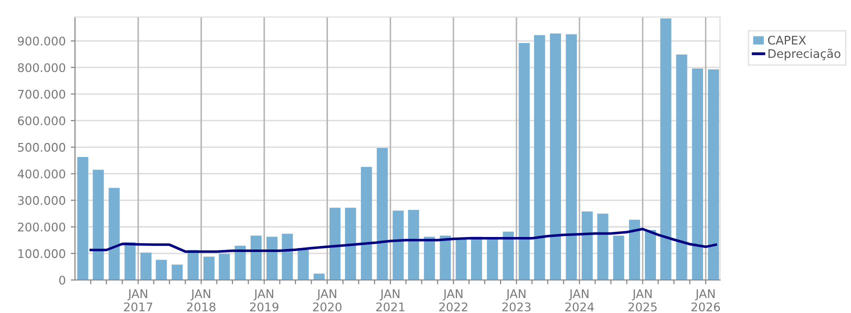 This screenshot has height=313, width=851. Describe the element at coordinates (453, 300) in the screenshot. I see `x-tick-label: JAN 2022` at that location.